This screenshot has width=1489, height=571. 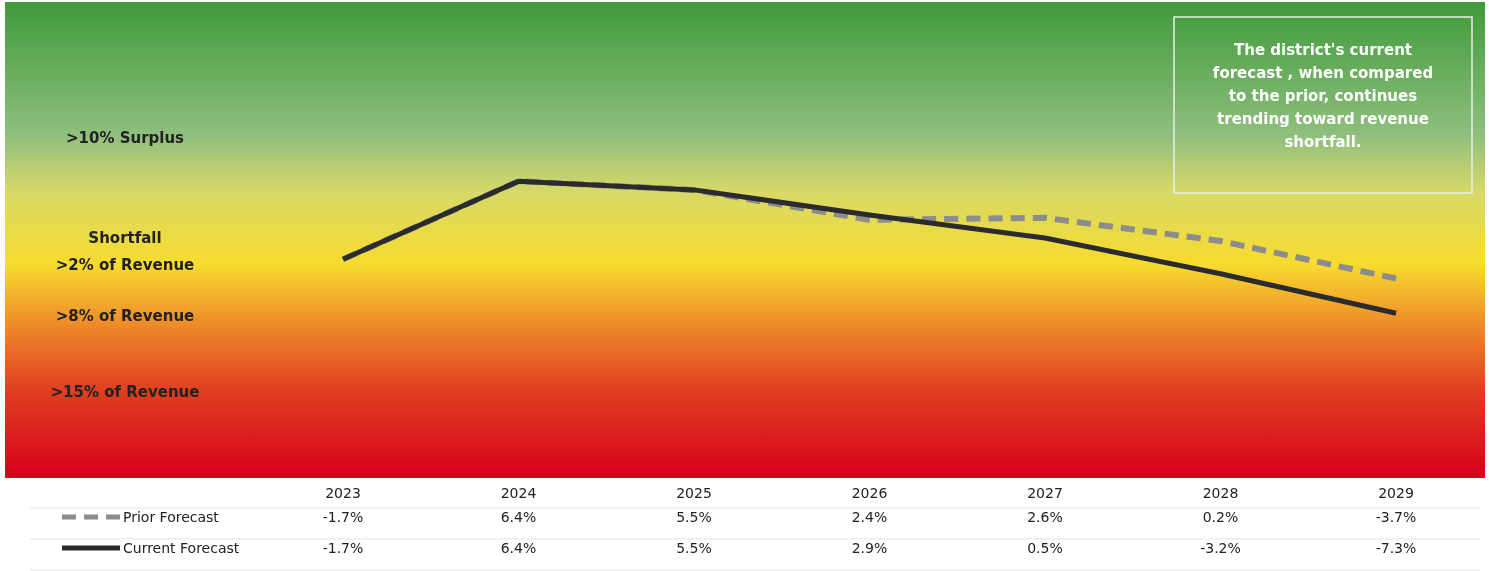 What do you see at coordinates (1323, 96) in the screenshot?
I see `annotation: The district's current forecast , when compared to the prior, continues trending toward revenue shortfall.` at bounding box center [1323, 96].